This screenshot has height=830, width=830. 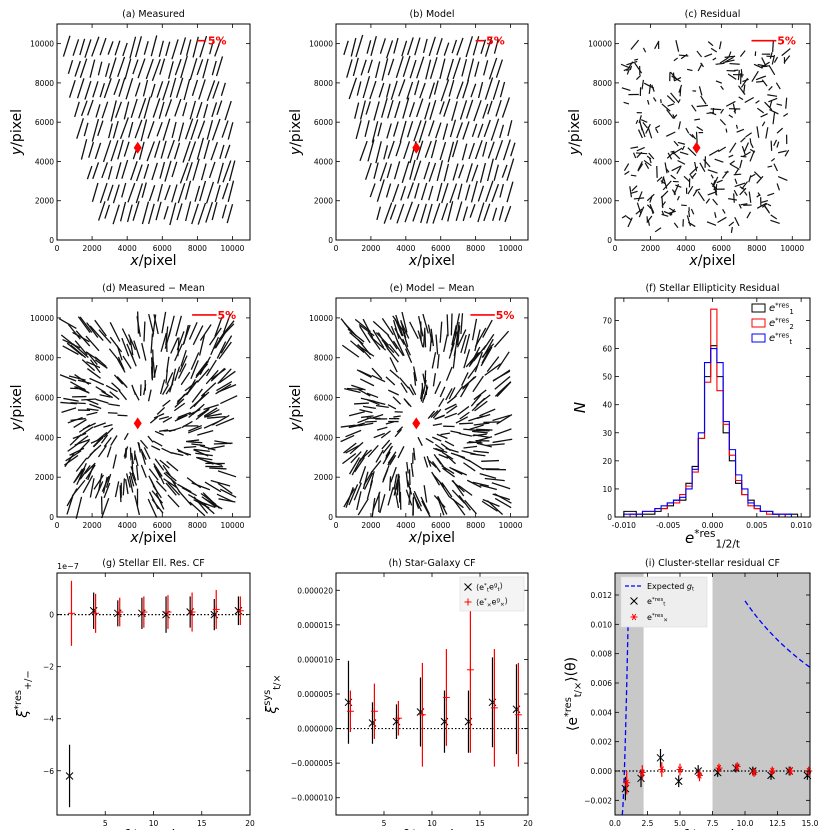 I want to click on panel-d-xtick-label: 8000, so click(x=197, y=525).